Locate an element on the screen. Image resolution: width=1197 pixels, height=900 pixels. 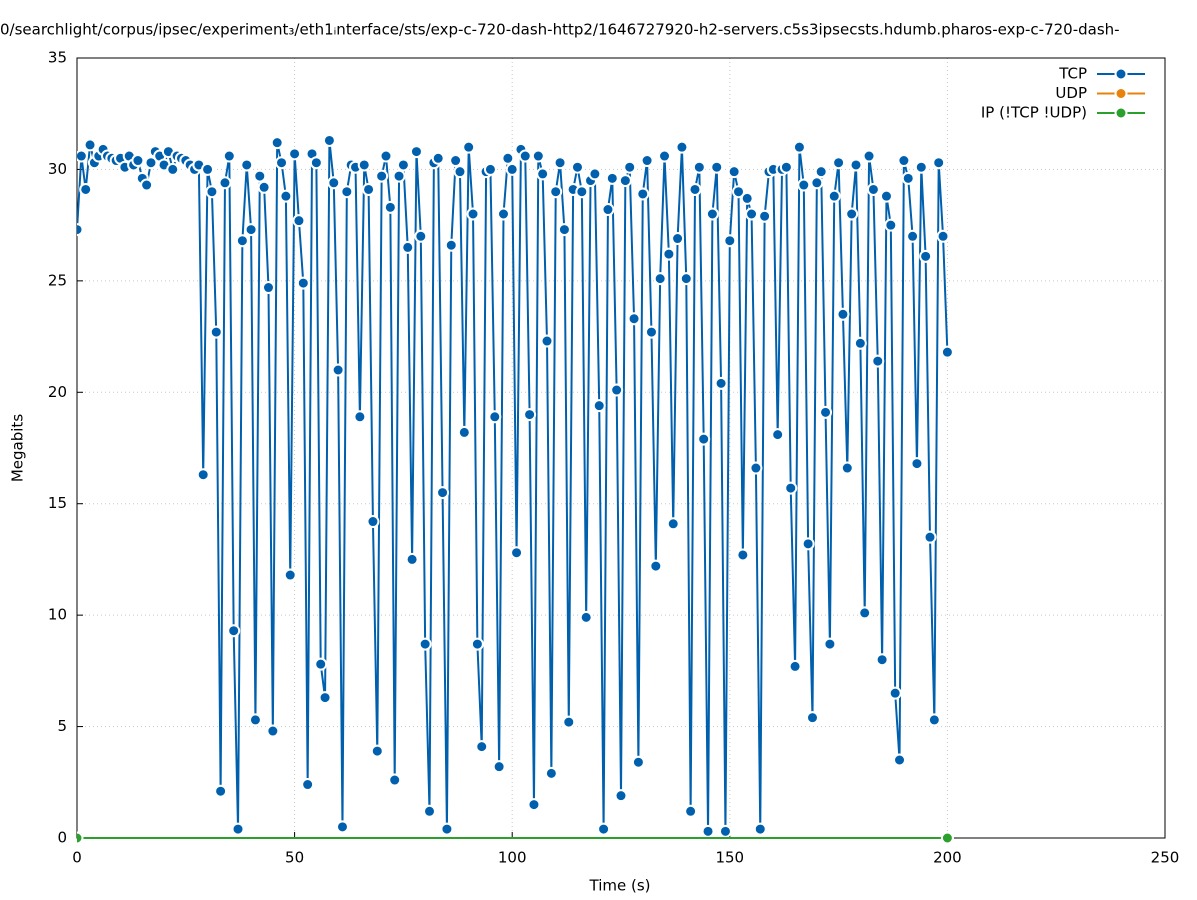
legend-label: UDP is located at coordinates (1071, 93).